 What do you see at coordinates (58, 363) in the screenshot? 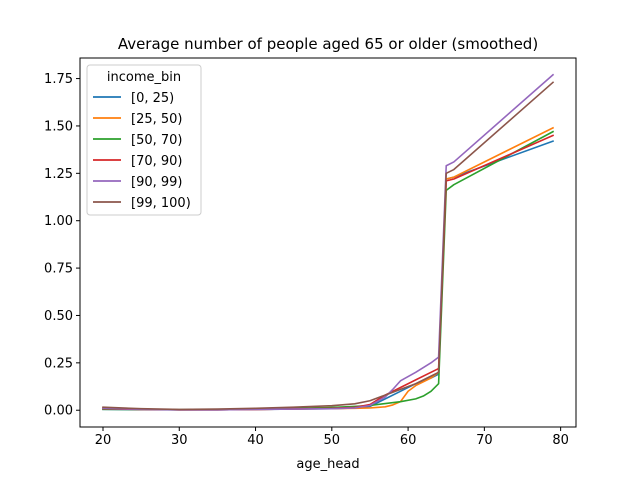
I see `y-tick-label: 0.25` at bounding box center [58, 363].